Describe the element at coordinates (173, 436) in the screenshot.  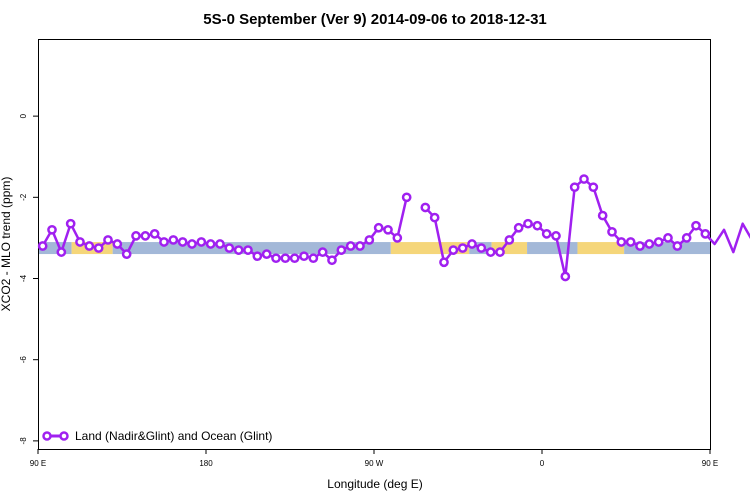
I see `legend-label: Land (Nadir&Glint) and Ocean (Glint)` at that location.